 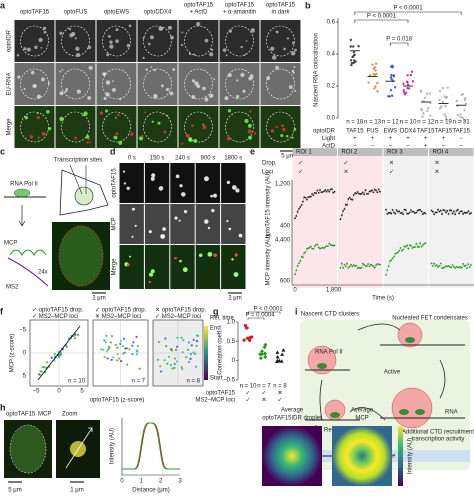 I want to click on column-header: optoTAF15, so click(x=281, y=6).